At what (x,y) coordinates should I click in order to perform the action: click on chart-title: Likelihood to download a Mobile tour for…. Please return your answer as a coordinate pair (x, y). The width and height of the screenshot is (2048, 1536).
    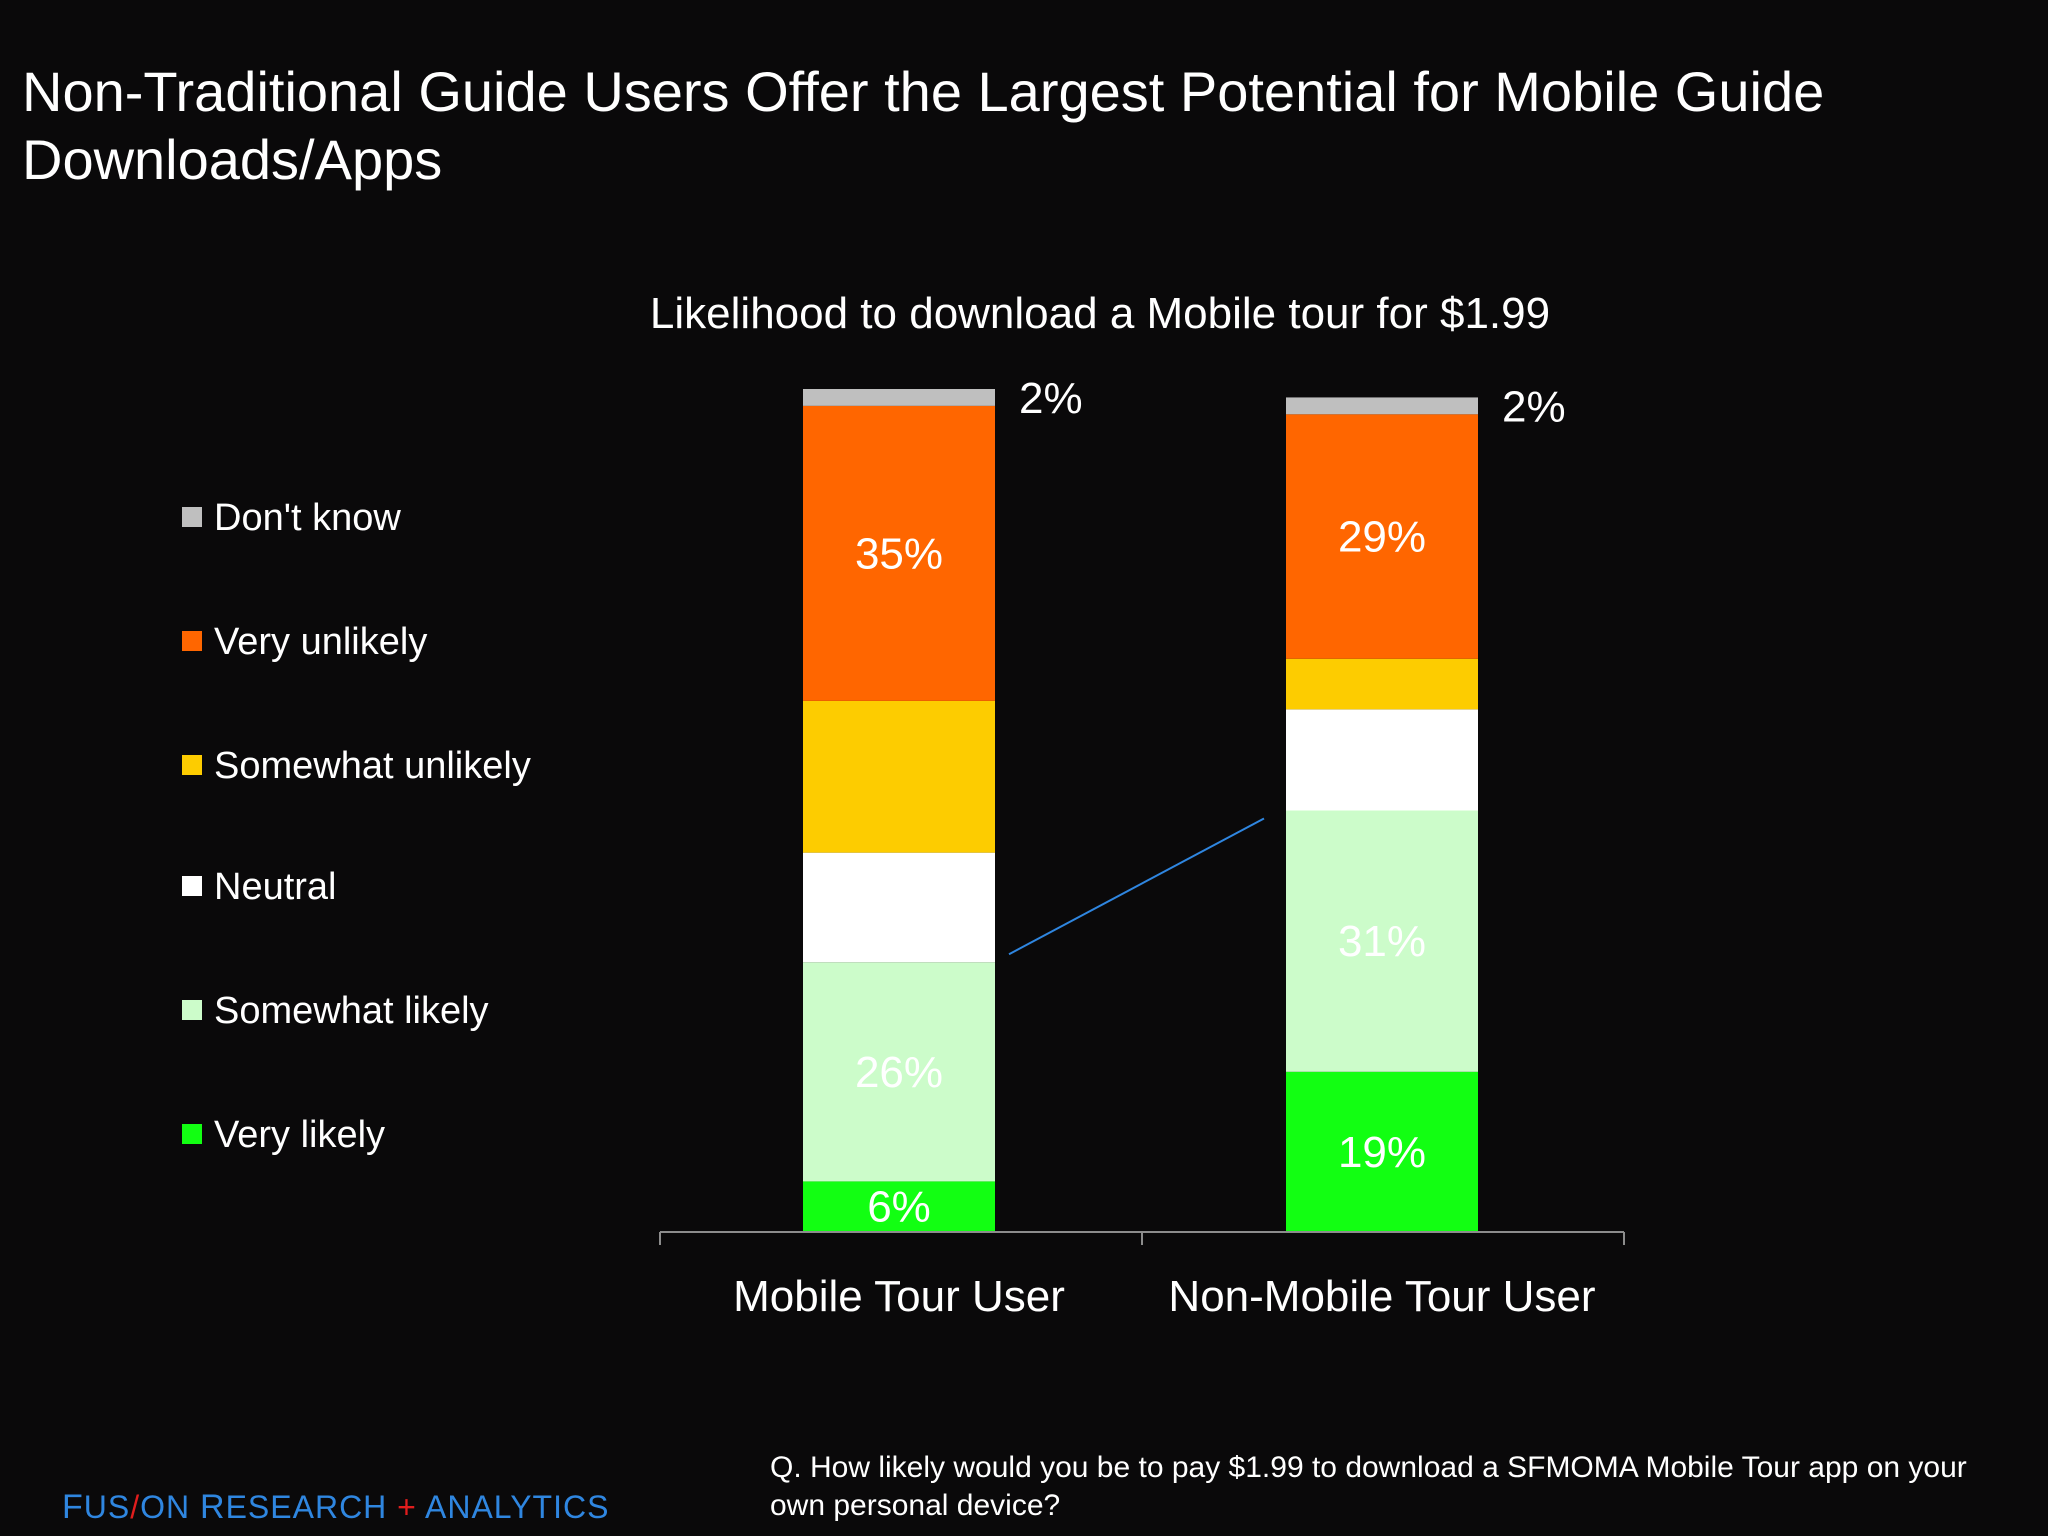
    Looking at the image, I should click on (1100, 313).